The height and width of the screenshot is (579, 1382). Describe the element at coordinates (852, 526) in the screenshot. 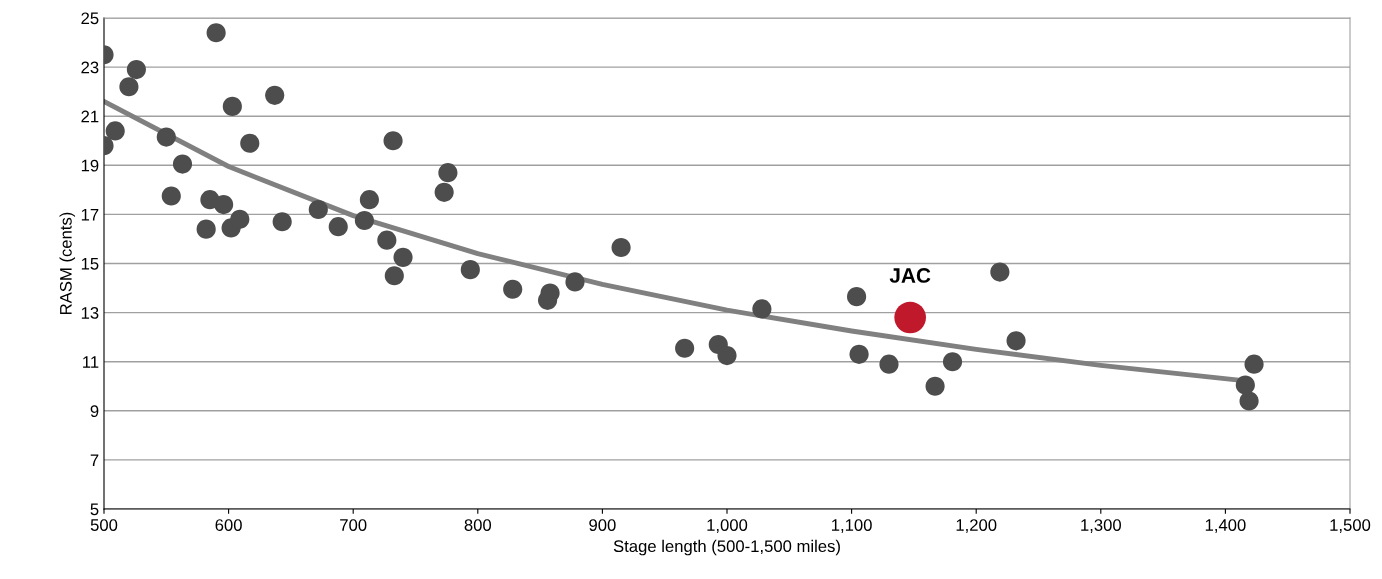

I see `x-tick-label: 1,100` at that location.